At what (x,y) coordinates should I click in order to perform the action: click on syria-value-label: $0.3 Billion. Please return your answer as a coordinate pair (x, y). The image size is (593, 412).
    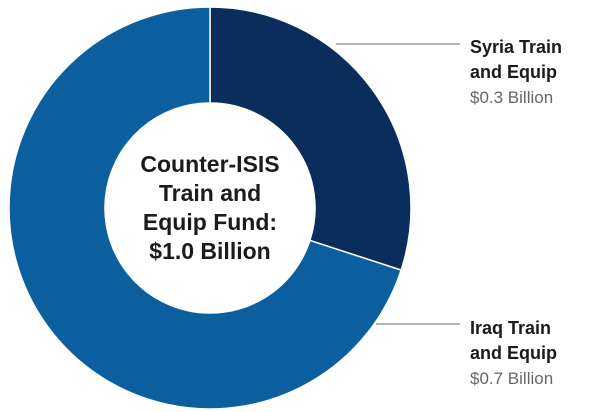
    Looking at the image, I should click on (512, 97).